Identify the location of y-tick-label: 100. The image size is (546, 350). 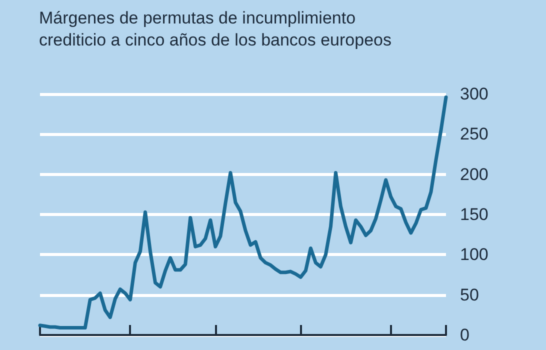
(474, 254).